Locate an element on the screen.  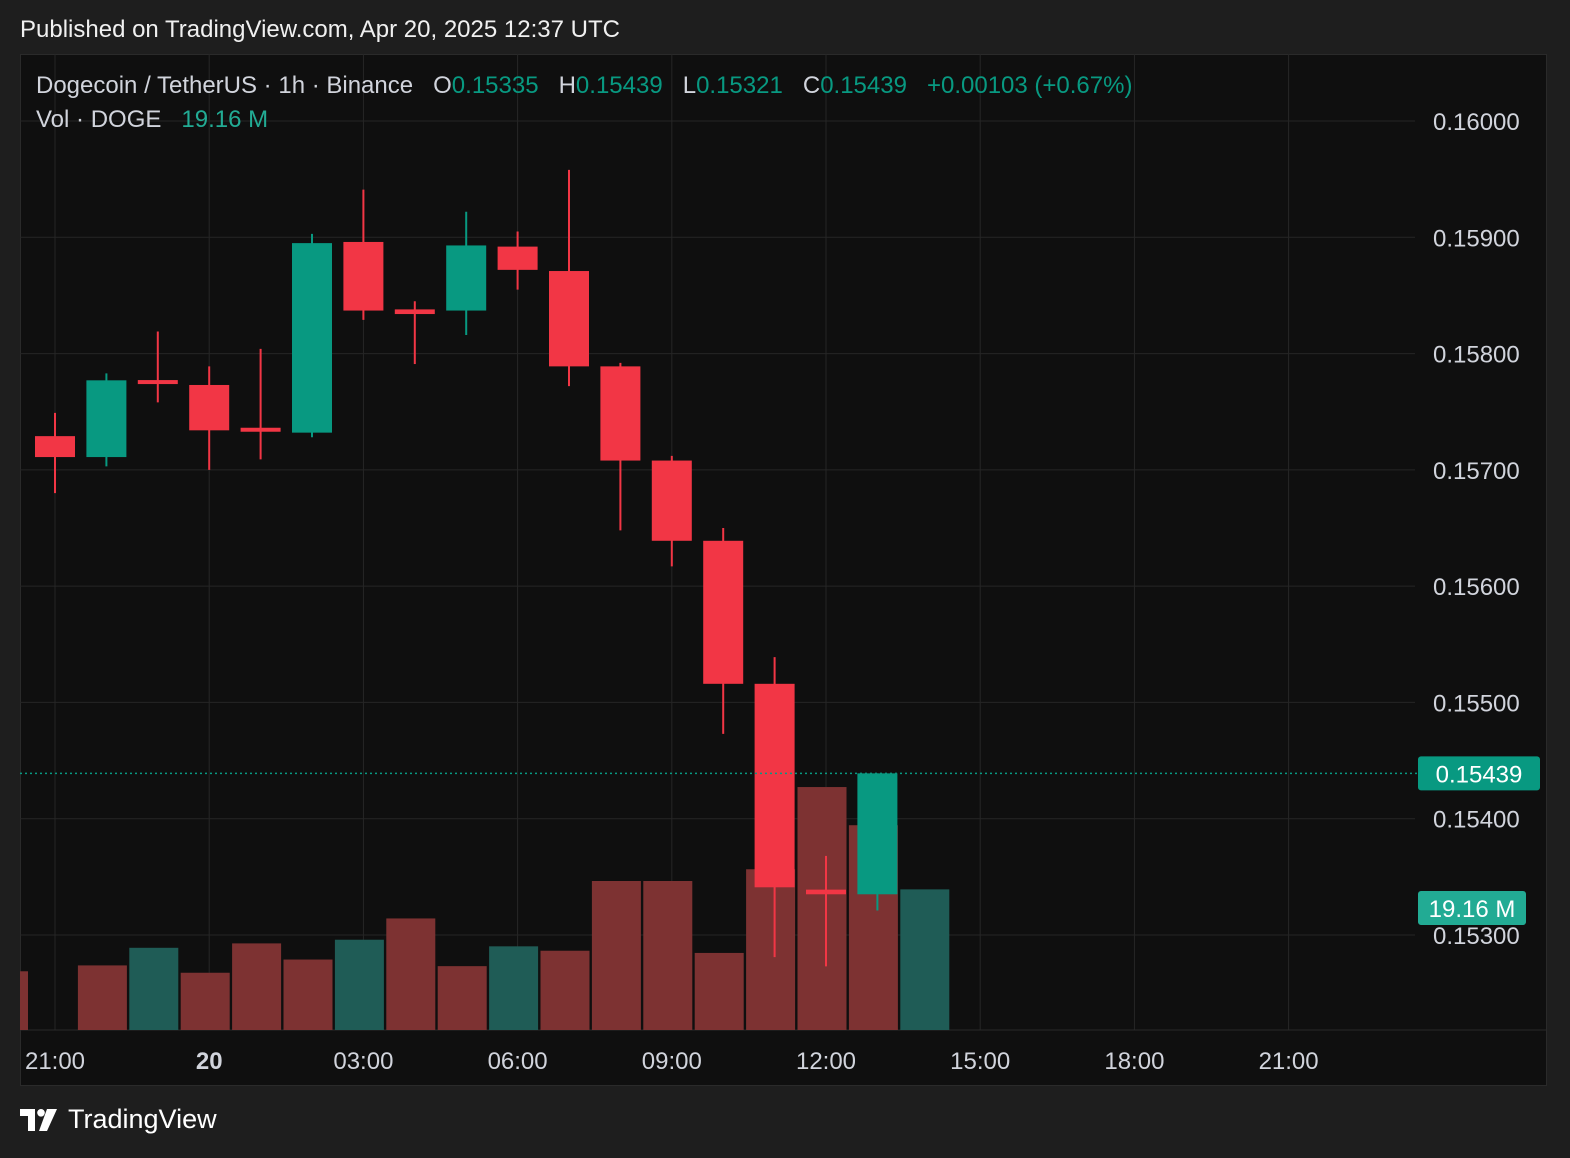
x-tick-label: 06:00 is located at coordinates (518, 1061).